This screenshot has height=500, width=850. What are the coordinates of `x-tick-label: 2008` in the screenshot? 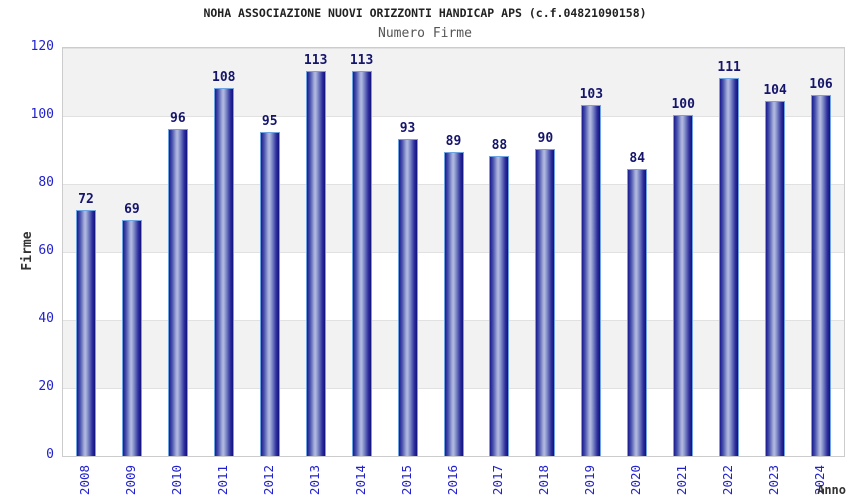 It's located at (84, 480).